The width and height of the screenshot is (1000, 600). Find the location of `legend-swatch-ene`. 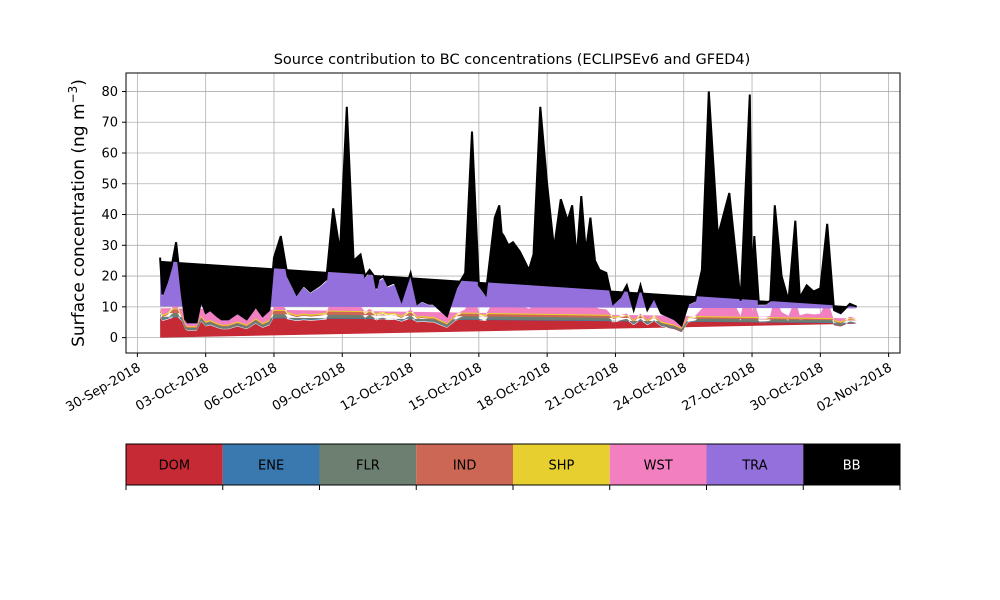

legend-swatch-ene is located at coordinates (271, 464).